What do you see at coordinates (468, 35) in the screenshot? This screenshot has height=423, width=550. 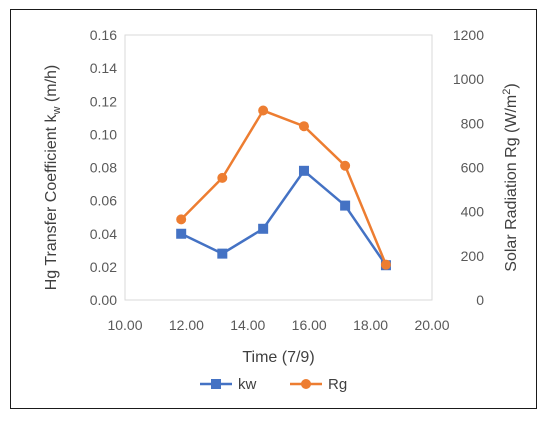 I see `y-right-tick-label: 1200` at bounding box center [468, 35].